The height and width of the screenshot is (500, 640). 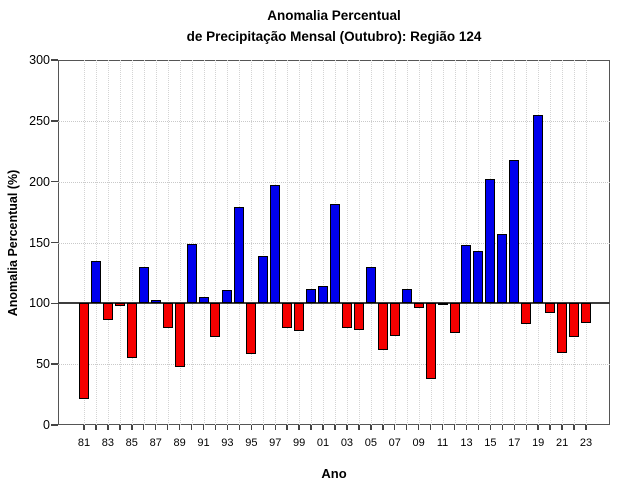 I want to click on bar-1982, so click(x=95, y=282).